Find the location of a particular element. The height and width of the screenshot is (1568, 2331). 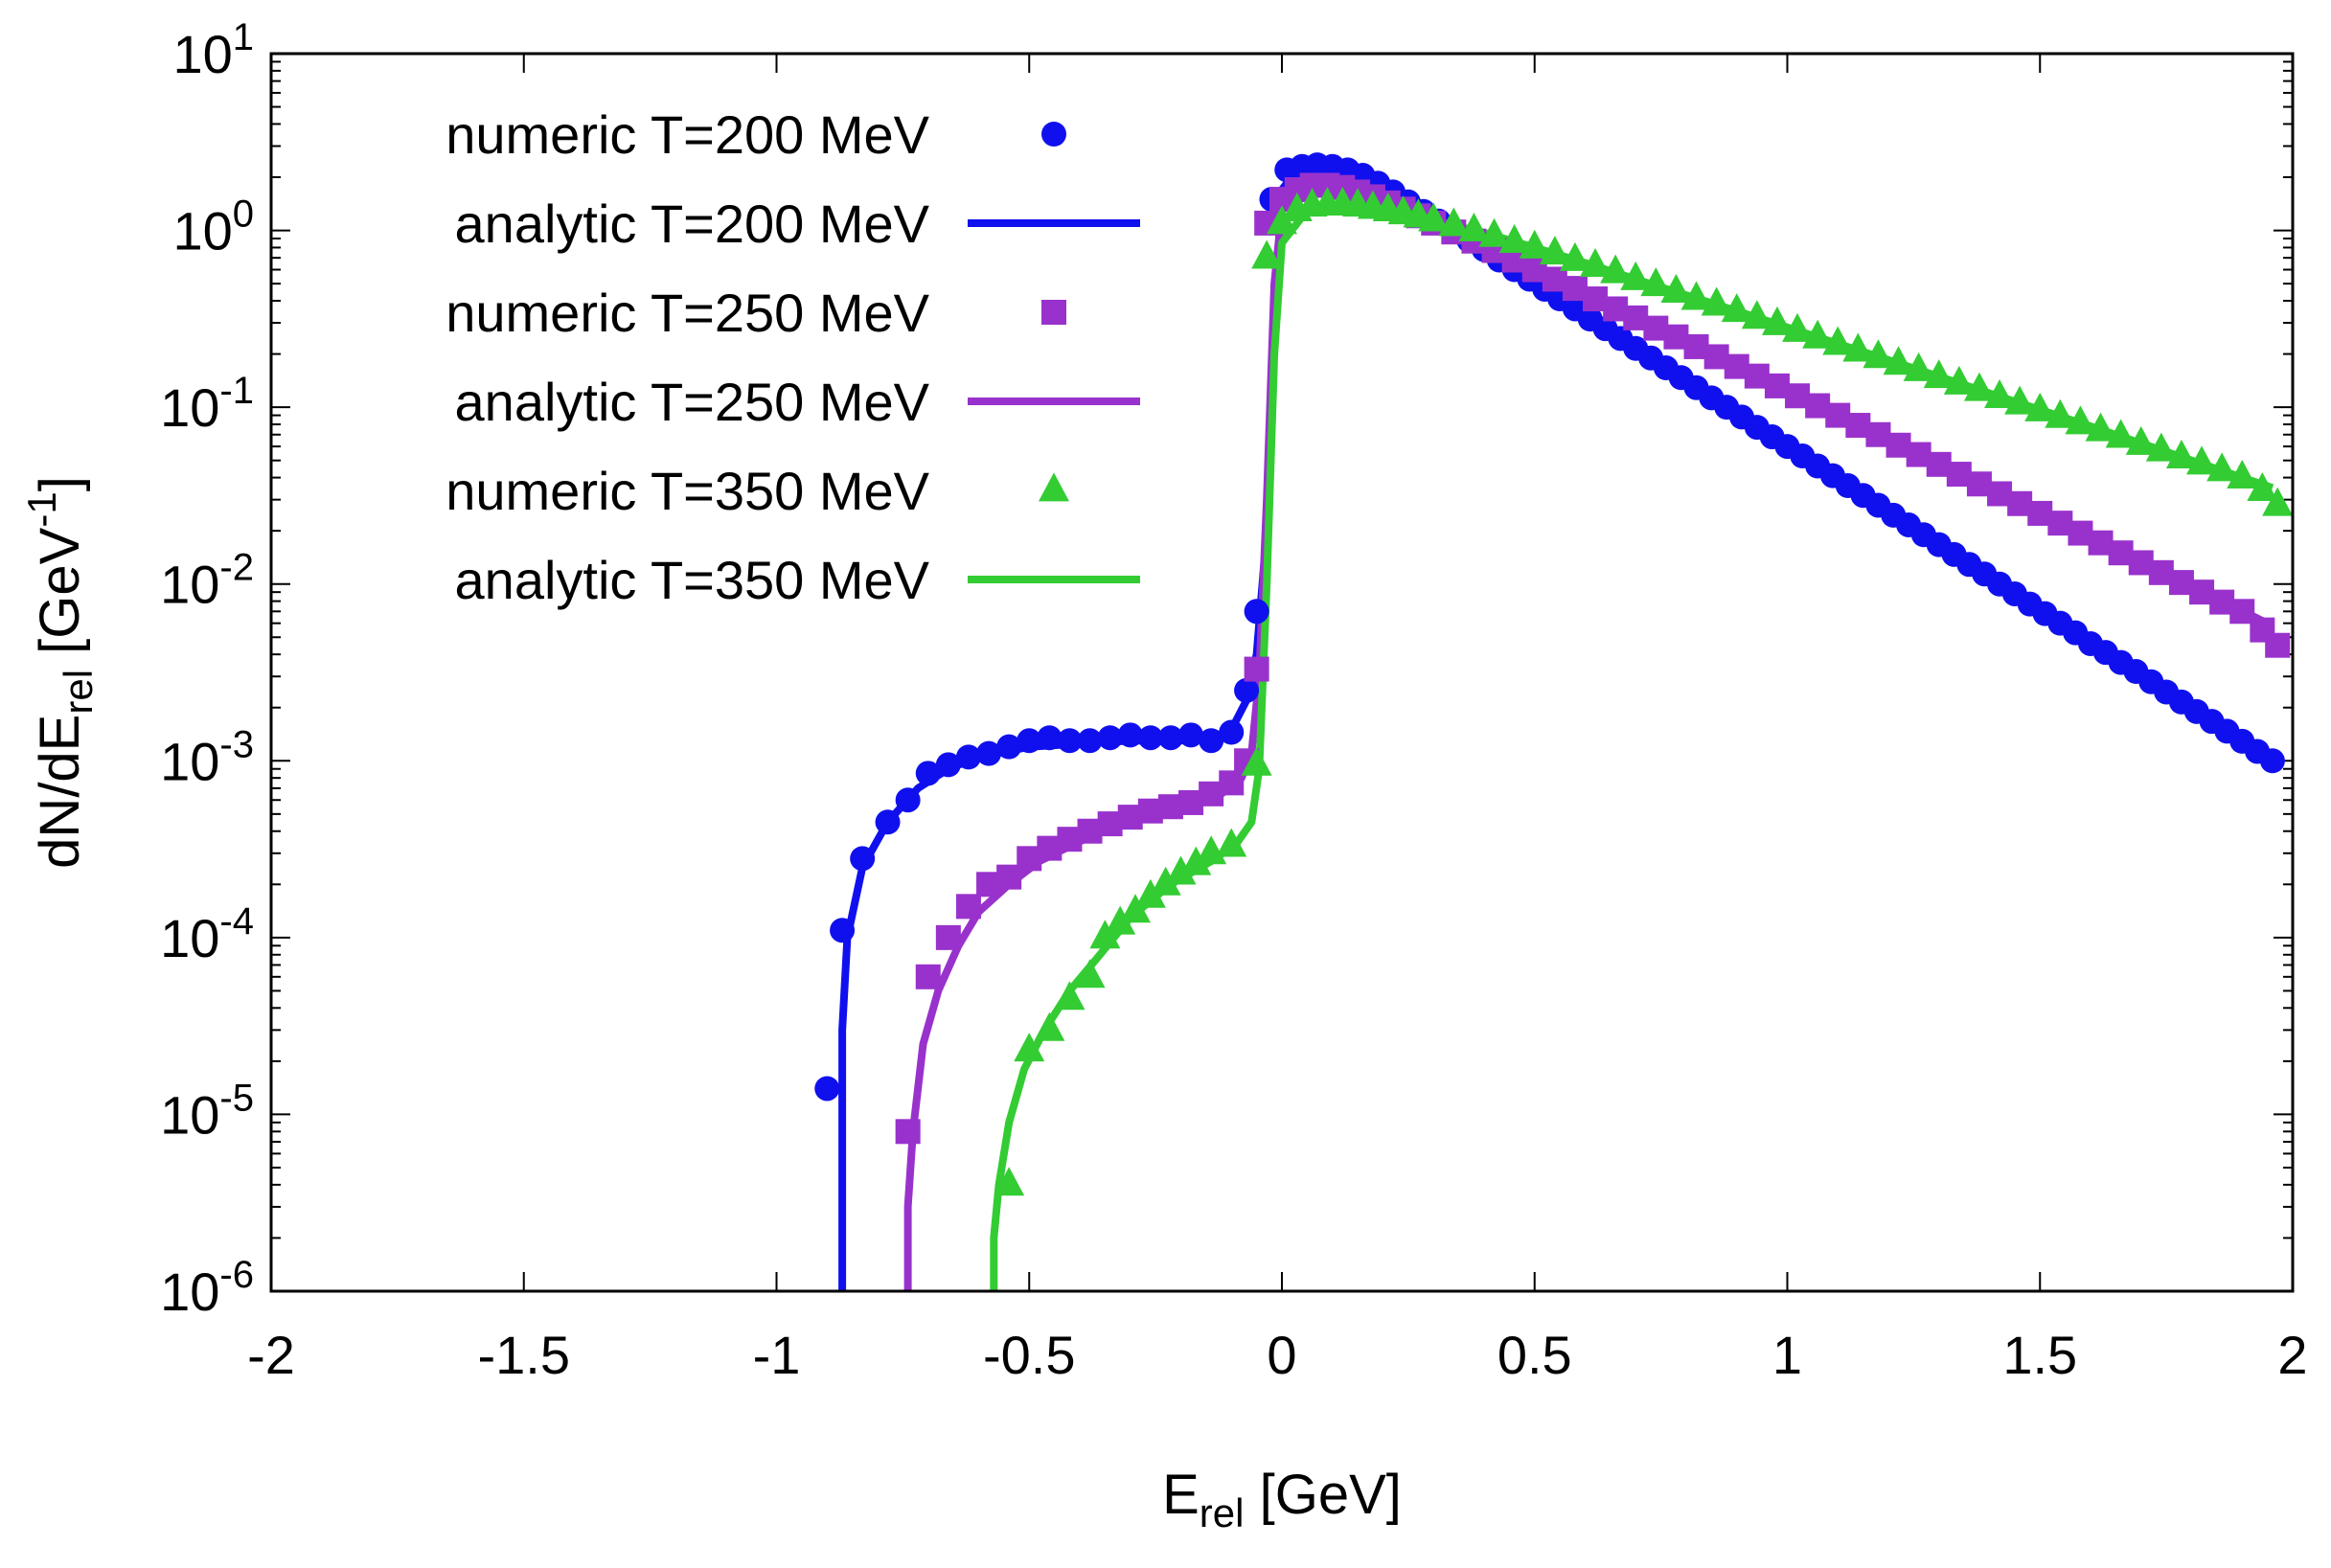

legend-sample-numeric-t-350-mev is located at coordinates (1054, 487).